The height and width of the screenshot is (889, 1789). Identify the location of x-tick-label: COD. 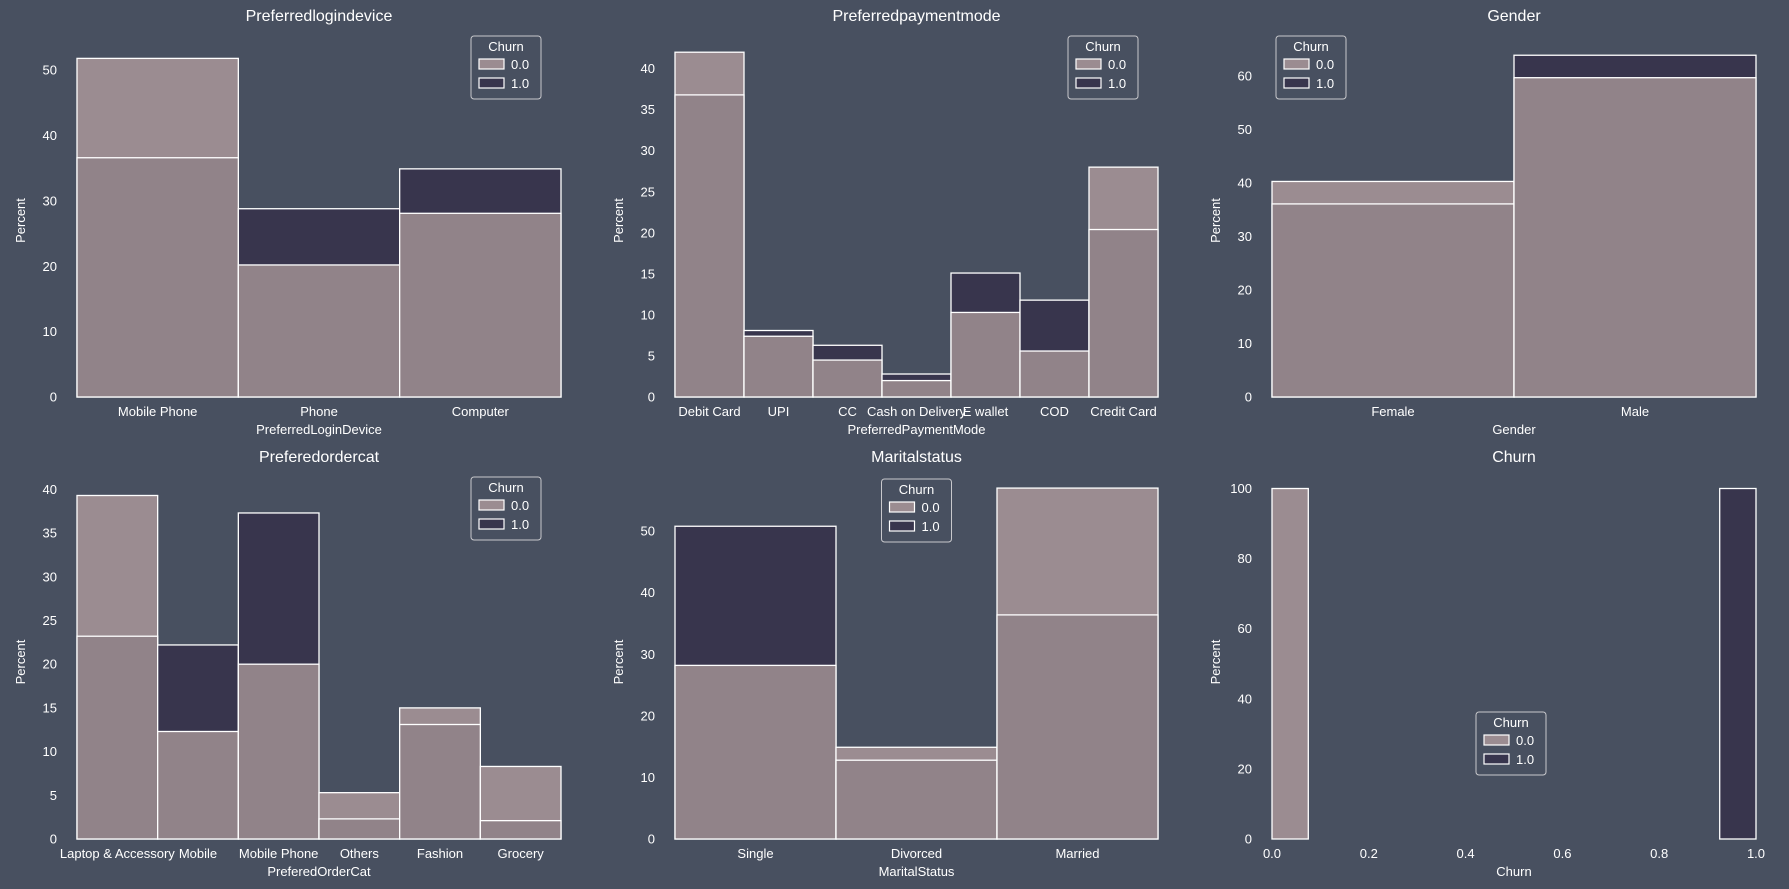
(1054, 411).